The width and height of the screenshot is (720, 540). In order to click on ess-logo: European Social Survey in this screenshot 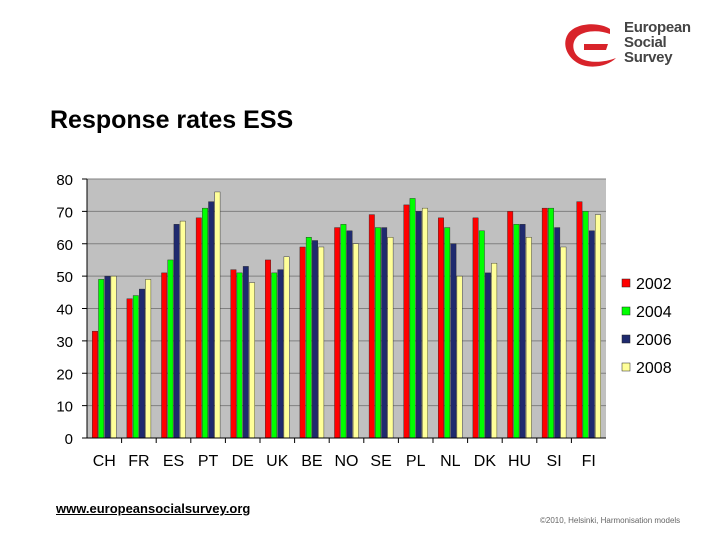, I will do `click(637, 44)`.